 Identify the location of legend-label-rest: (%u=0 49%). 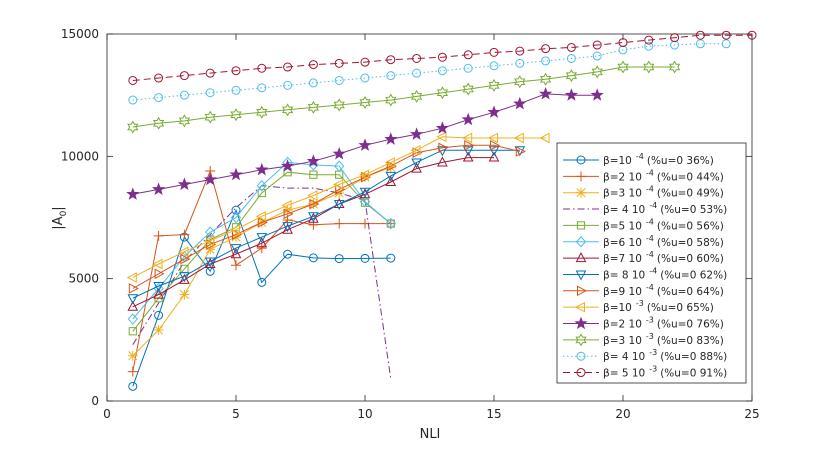
(690, 194).